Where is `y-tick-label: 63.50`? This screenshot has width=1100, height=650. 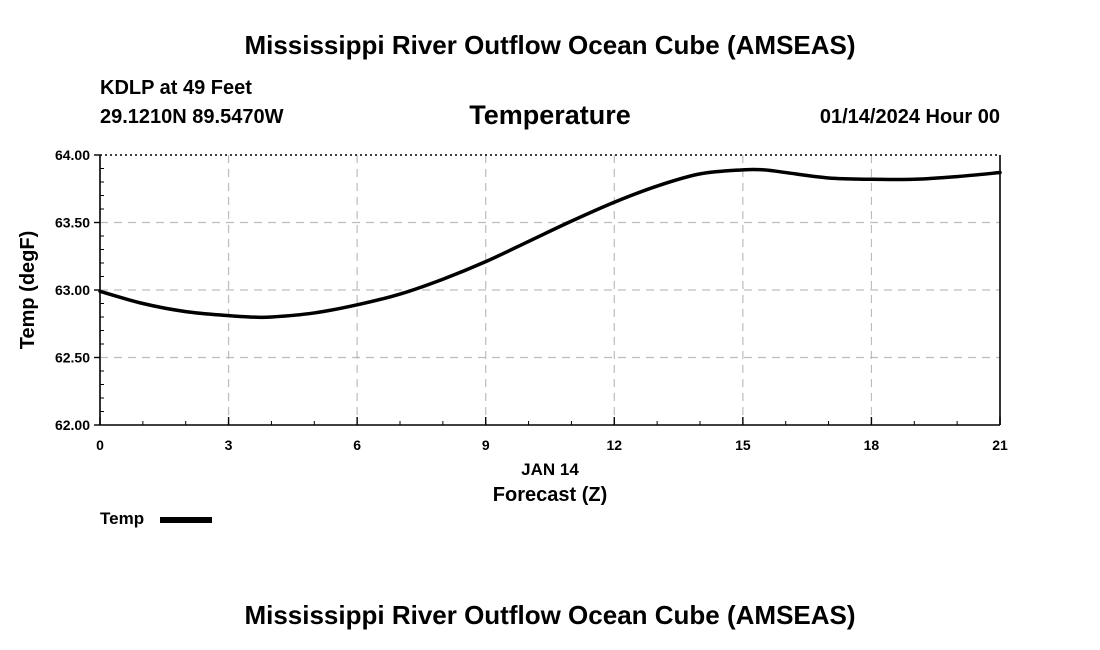
y-tick-label: 63.50 is located at coordinates (72, 223).